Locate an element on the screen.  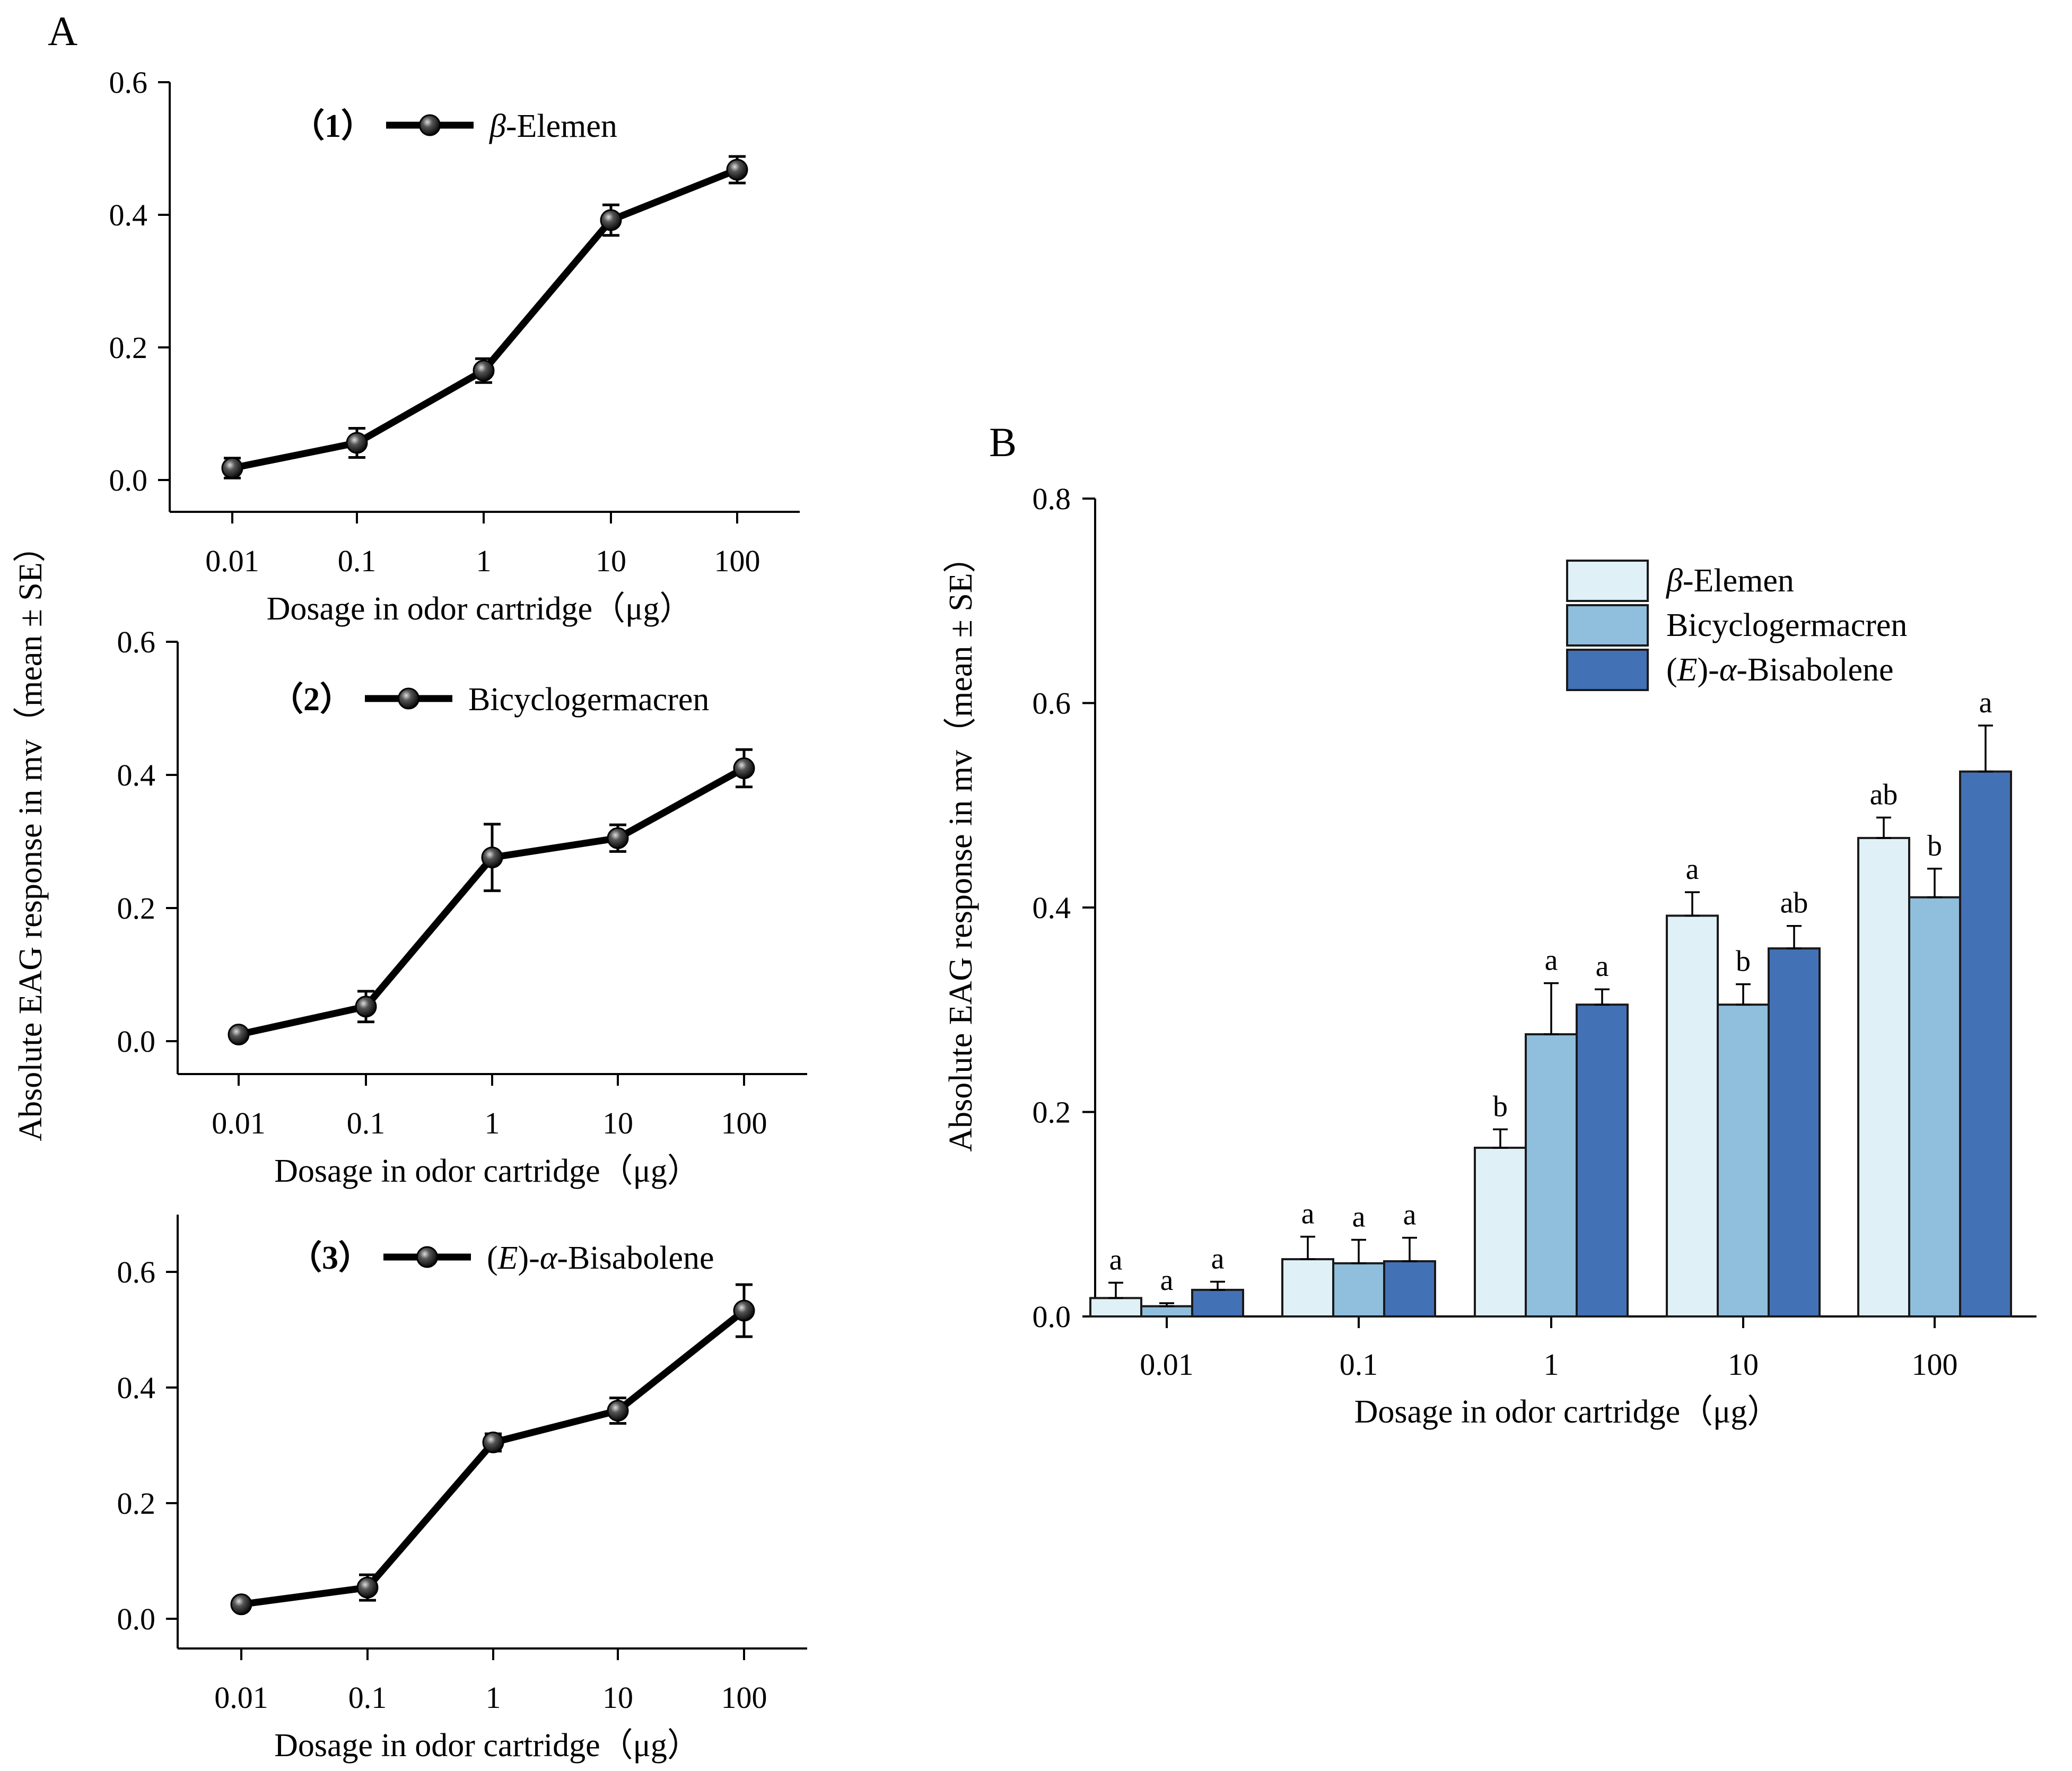
panel-a-label: A is located at coordinates (62, 31).